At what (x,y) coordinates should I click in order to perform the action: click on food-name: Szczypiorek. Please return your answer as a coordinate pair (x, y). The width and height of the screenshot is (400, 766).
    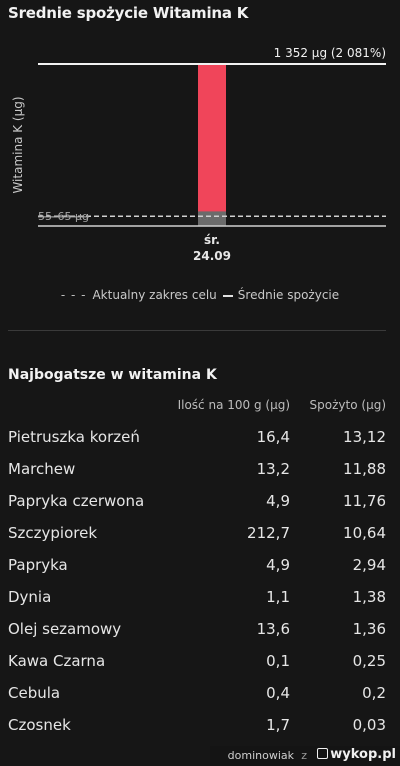
    Looking at the image, I should click on (53, 533).